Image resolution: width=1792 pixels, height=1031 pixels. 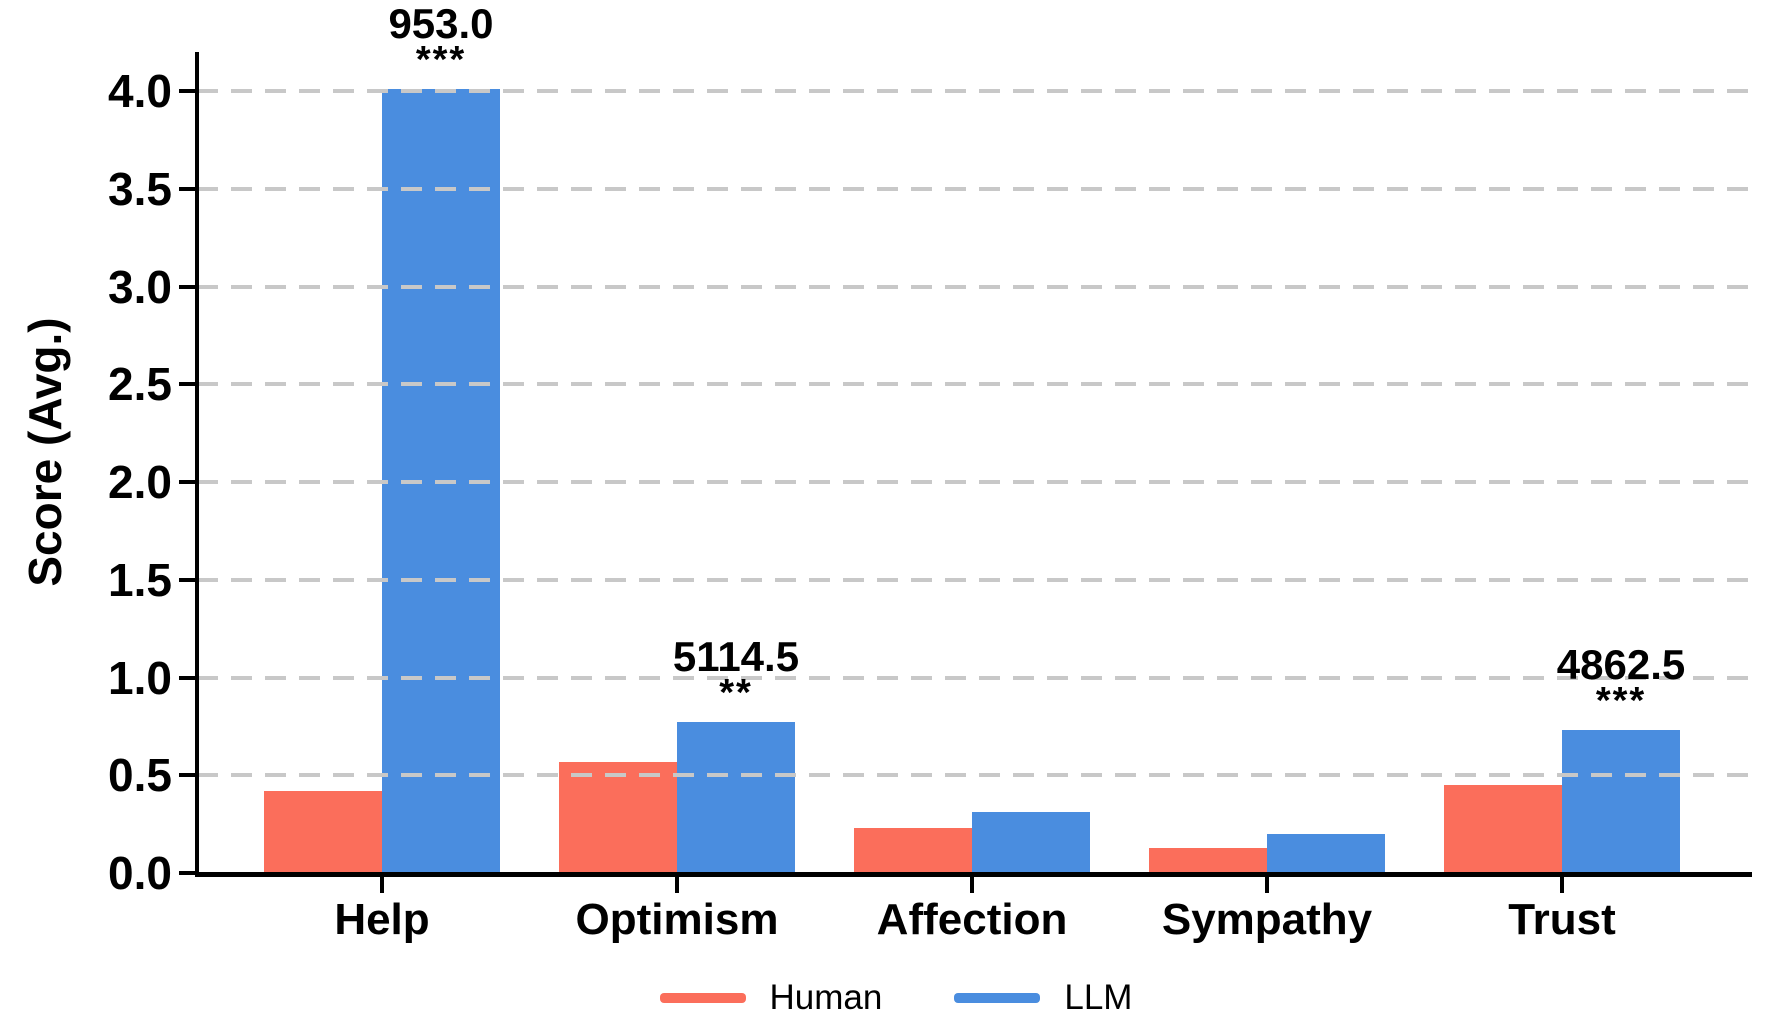 What do you see at coordinates (826, 997) in the screenshot?
I see `human-legend-label: Human` at bounding box center [826, 997].